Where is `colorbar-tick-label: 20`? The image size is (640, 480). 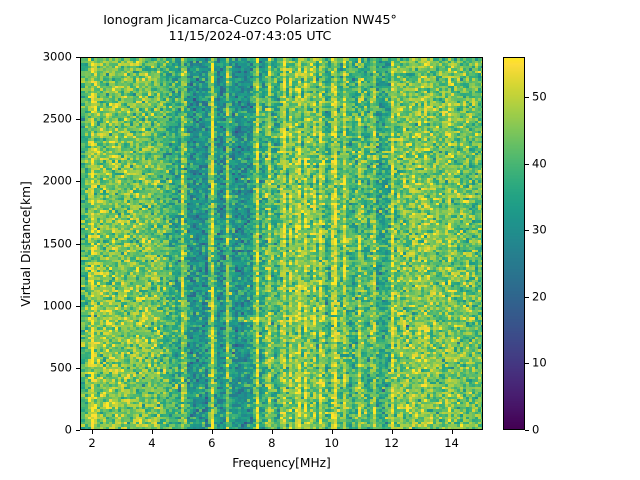 colorbar-tick-label: 20 is located at coordinates (539, 296).